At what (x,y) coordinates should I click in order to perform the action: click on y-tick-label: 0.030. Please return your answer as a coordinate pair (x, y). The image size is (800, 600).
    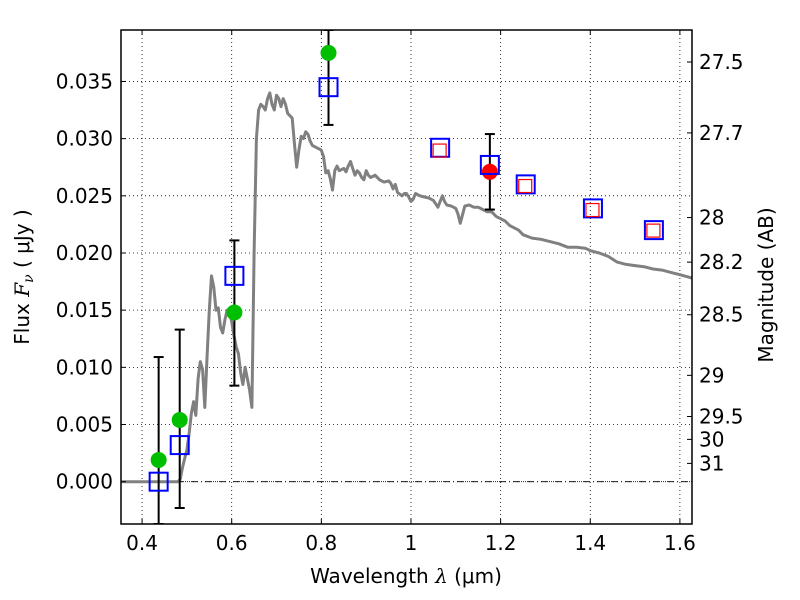
    Looking at the image, I should click on (84, 139).